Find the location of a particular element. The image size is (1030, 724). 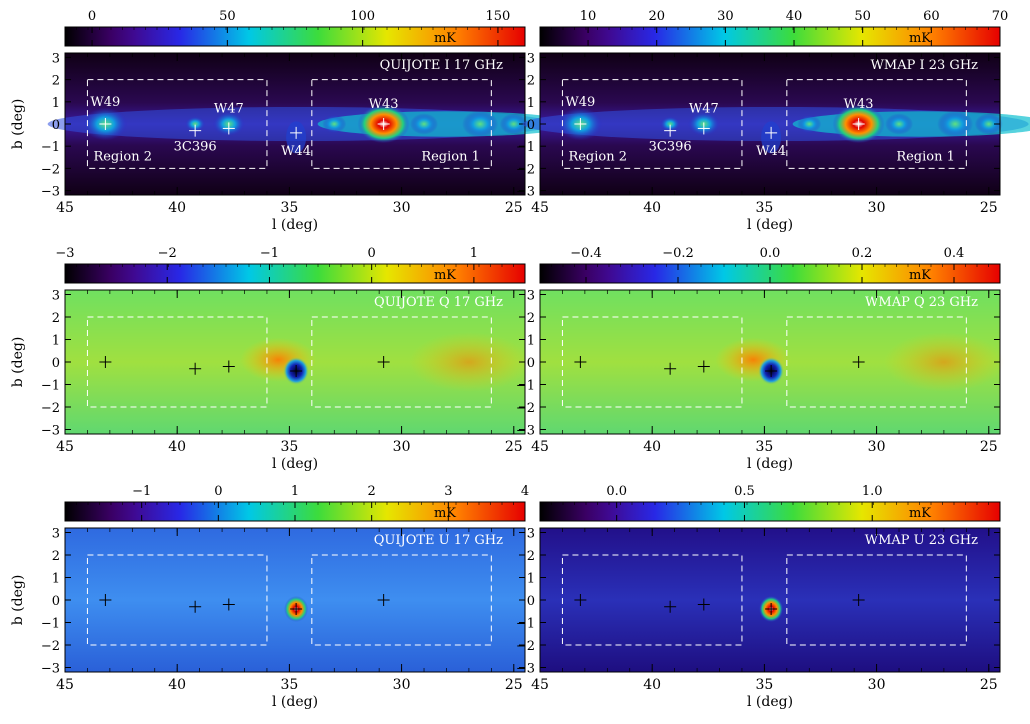

panel-title: WMAP U 23 GHz is located at coordinates (921, 540).